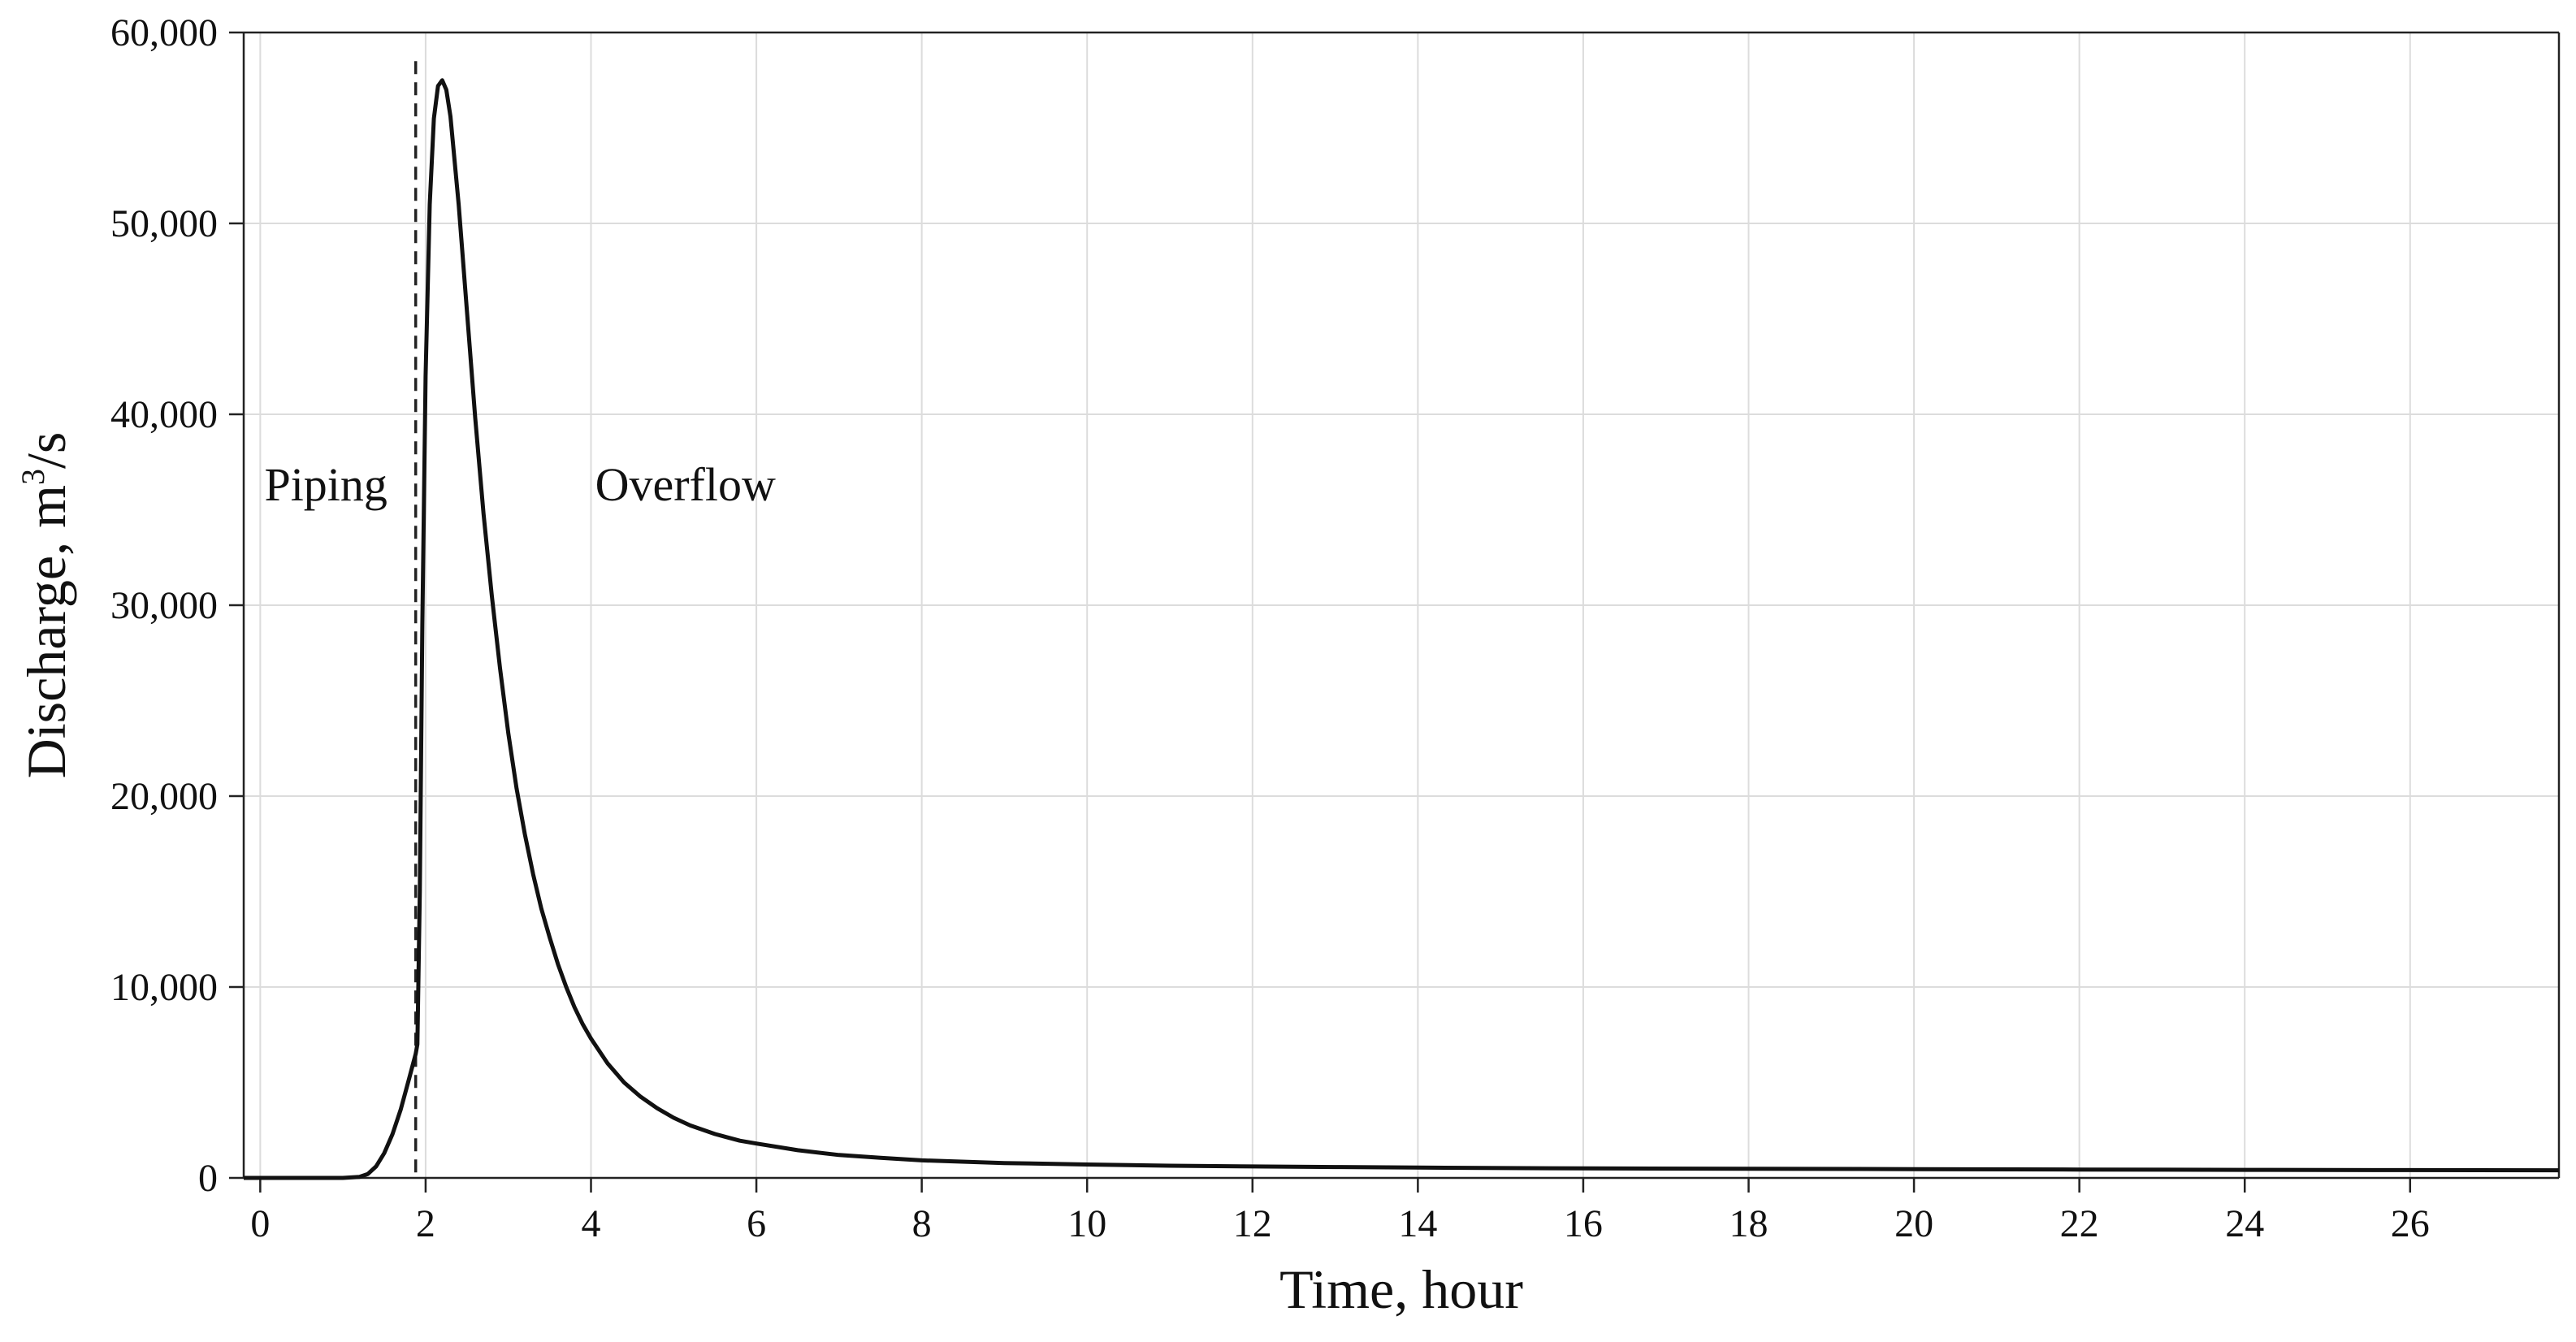 The image size is (2576, 1342). What do you see at coordinates (46, 631) in the screenshot?
I see `y-axis-title-main: Discharge, m` at bounding box center [46, 631].